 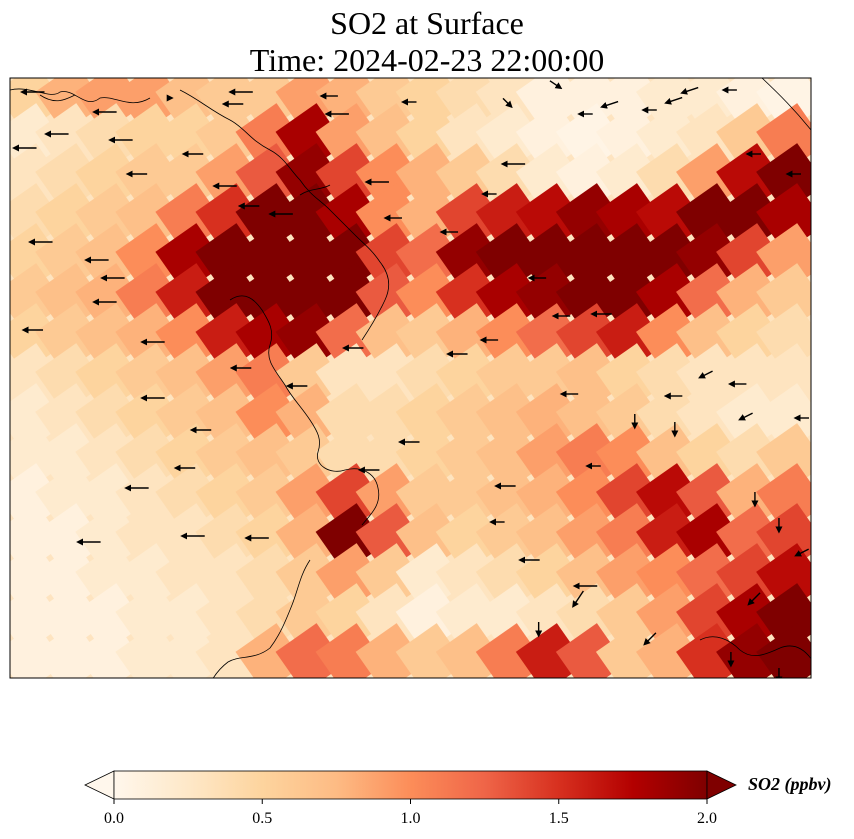 What do you see at coordinates (559, 818) in the screenshot?
I see `colorbar-tick-label: 1.5` at bounding box center [559, 818].